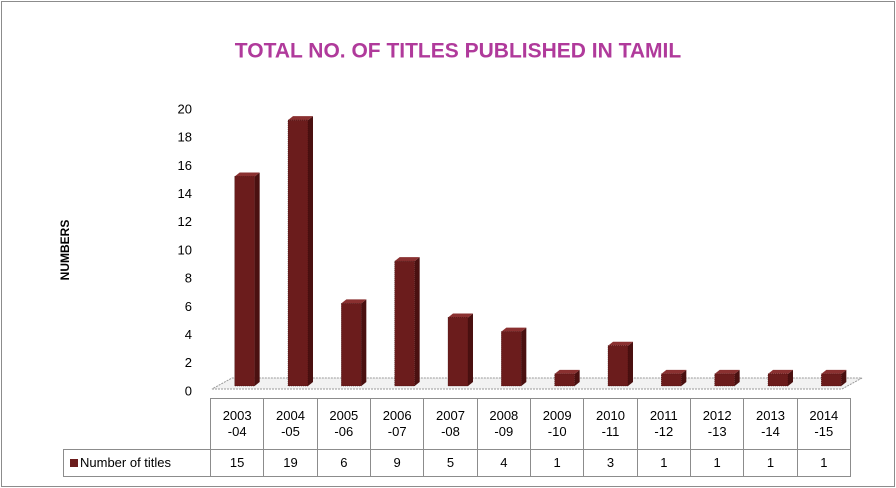 The width and height of the screenshot is (896, 488). Describe the element at coordinates (537, 383) in the screenshot. I see `floor` at that location.